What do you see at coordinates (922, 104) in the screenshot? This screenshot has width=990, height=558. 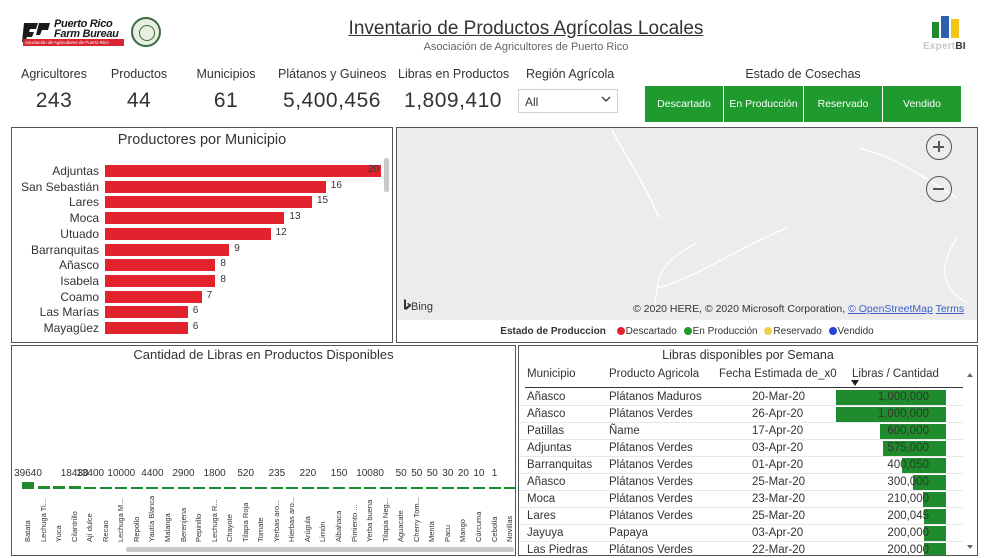 I see `estado-button-vendido: Vendido` at bounding box center [922, 104].